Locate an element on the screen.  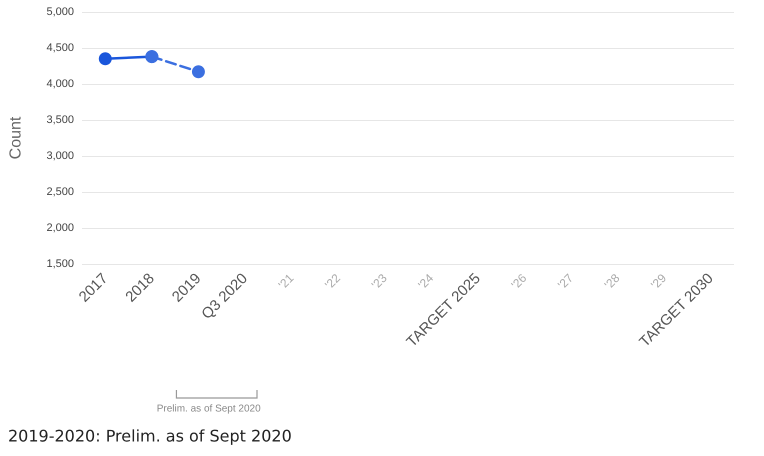
y-tick-label: 5,000 is located at coordinates (60, 12).